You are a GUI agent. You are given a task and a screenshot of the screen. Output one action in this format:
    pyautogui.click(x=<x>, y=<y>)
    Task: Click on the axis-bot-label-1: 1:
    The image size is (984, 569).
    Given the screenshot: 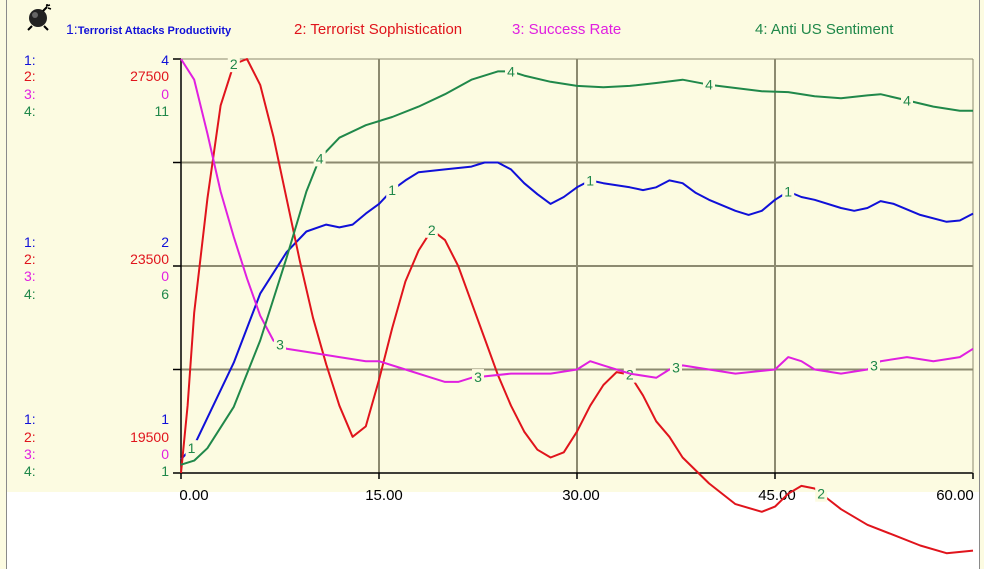 What is the action you would take?
    pyautogui.click(x=30, y=419)
    